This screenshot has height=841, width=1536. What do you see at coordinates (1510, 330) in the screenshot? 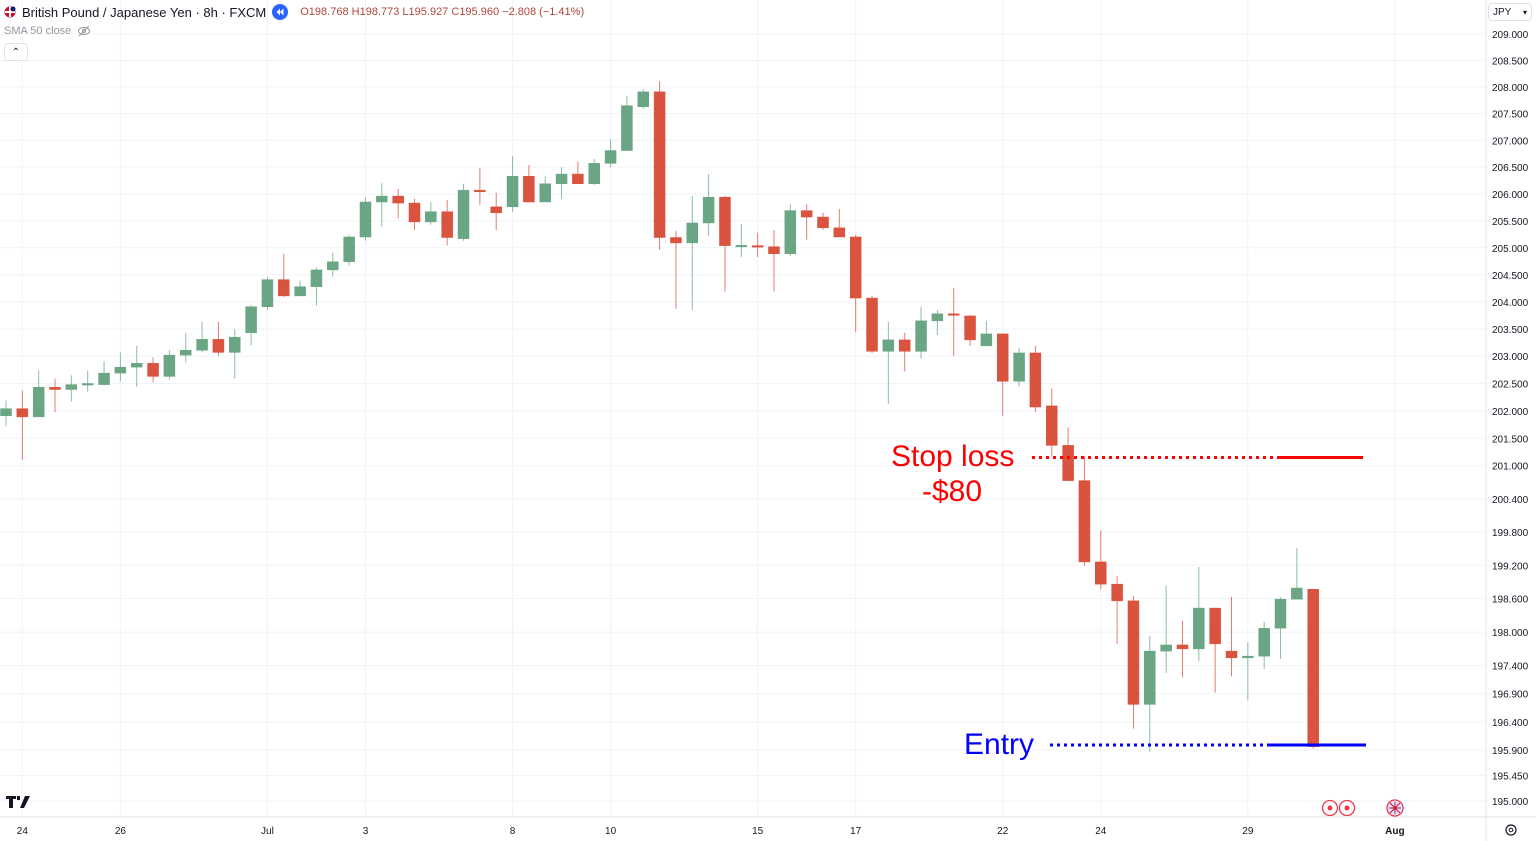
I see `price-tick-label: 203.500` at bounding box center [1510, 330].